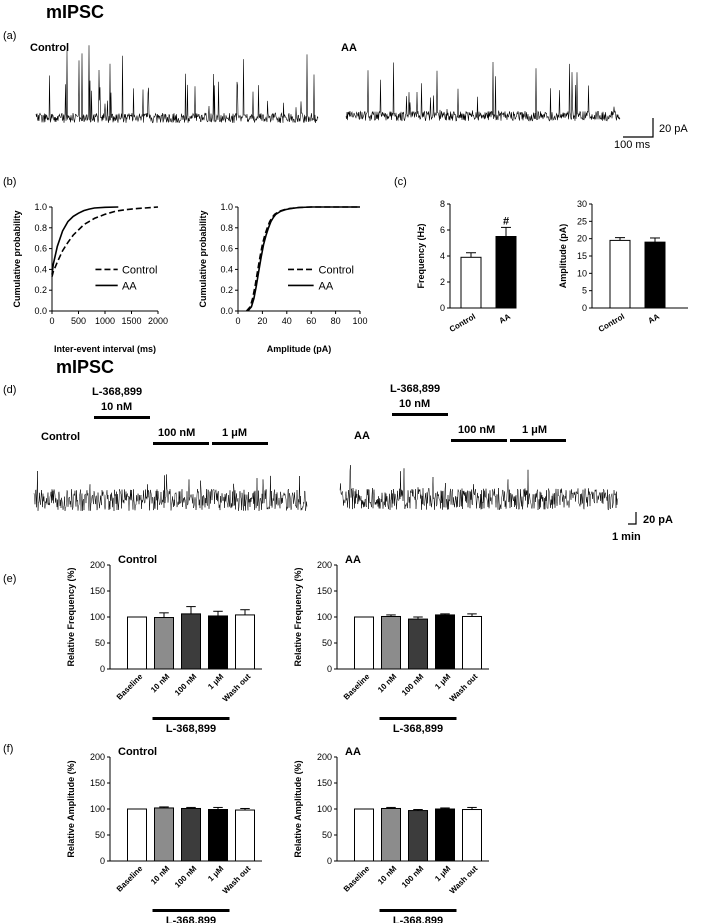 The height and width of the screenshot is (923, 727). What do you see at coordinates (311, 321) in the screenshot?
I see `x-tick-label: 60` at bounding box center [311, 321].